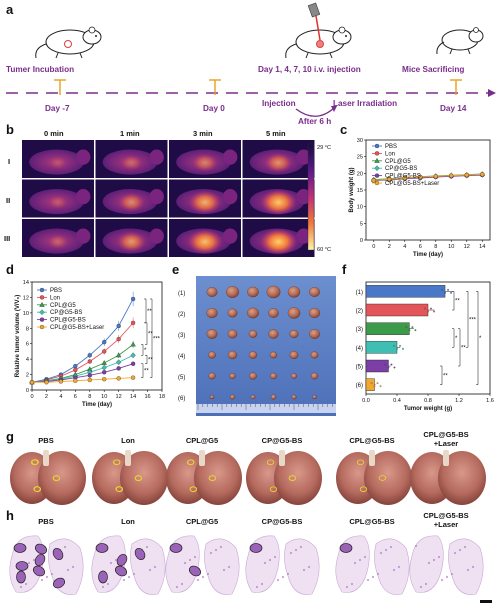 The image size is (500, 614). I want to click on x-axis-title: Tumor weight (g), so click(428, 409).